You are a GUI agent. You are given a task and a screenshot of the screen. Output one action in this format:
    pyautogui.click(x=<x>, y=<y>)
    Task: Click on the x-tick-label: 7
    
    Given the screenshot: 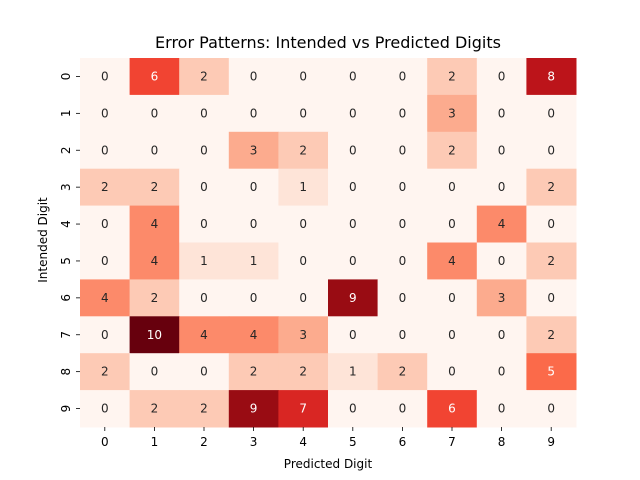 What is the action you would take?
    pyautogui.click(x=452, y=442)
    